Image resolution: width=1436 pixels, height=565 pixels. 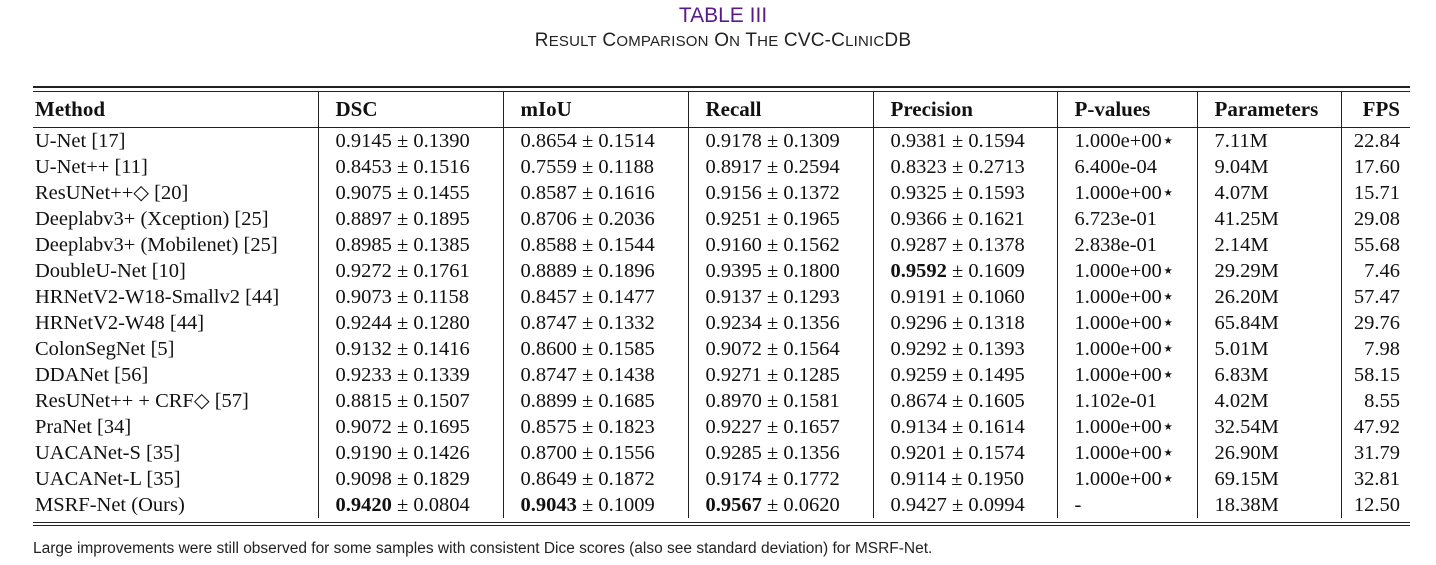 I want to click on miou-std: ± 0.1438, so click(x=615, y=375).